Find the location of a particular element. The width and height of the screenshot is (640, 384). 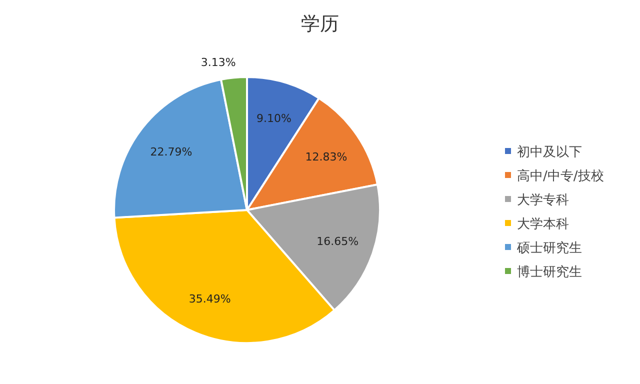

data-label: 9.10% is located at coordinates (274, 119).